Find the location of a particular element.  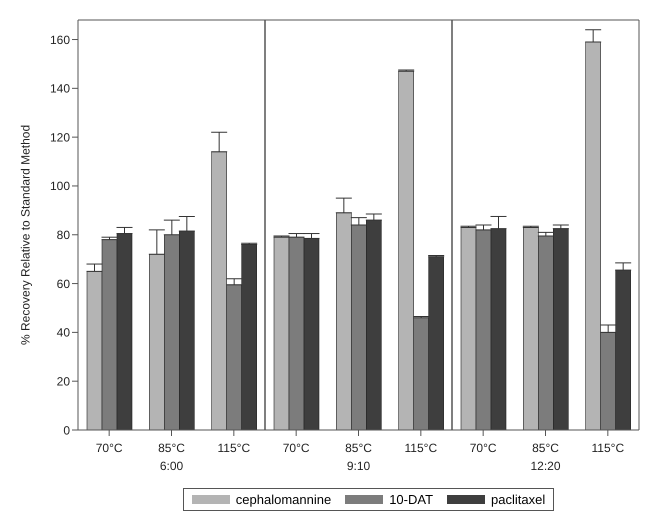

legend-label: paclitaxel is located at coordinates (518, 499).